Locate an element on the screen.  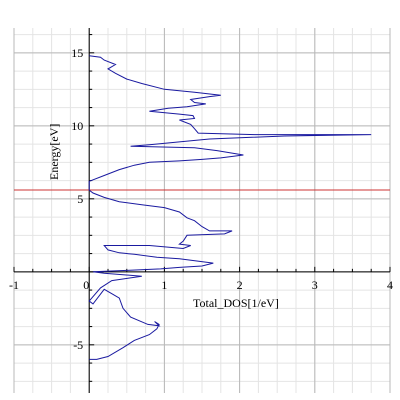
x-axis-title: Total_DOS[1/eV] is located at coordinates (236, 303).